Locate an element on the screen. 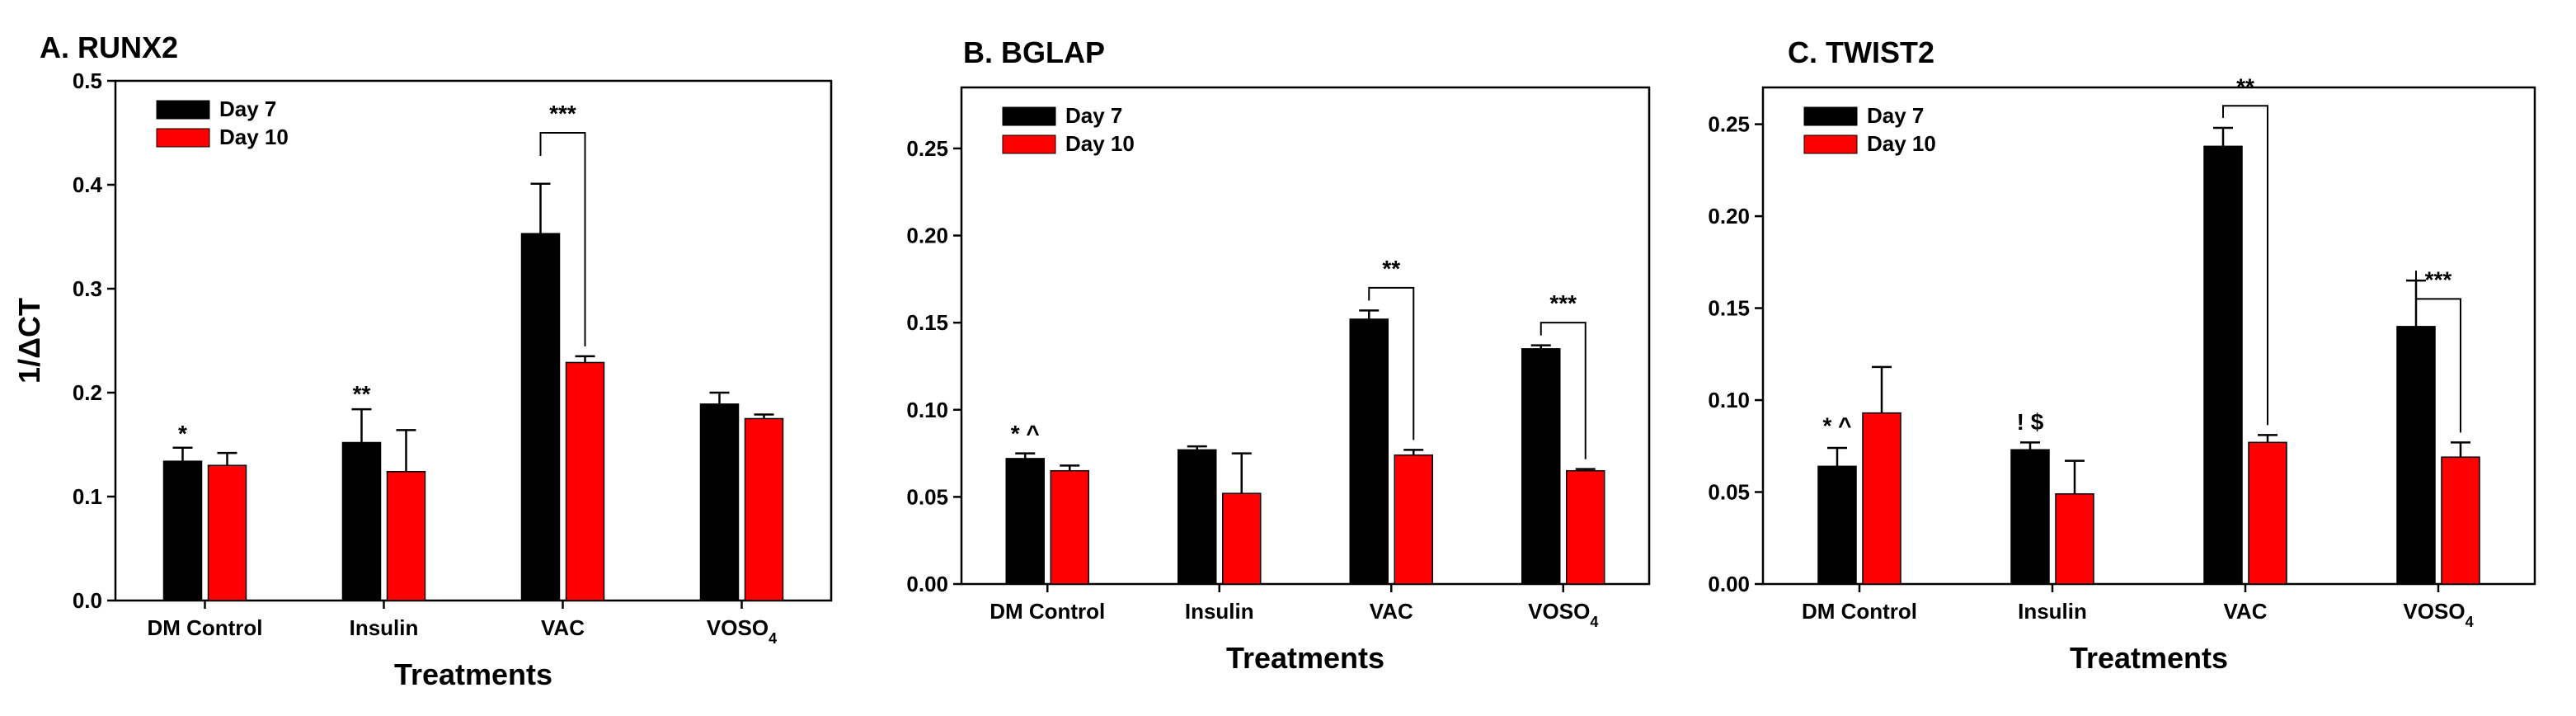 This screenshot has width=2576, height=716. chart-title: C. TWIST2 is located at coordinates (1861, 52).